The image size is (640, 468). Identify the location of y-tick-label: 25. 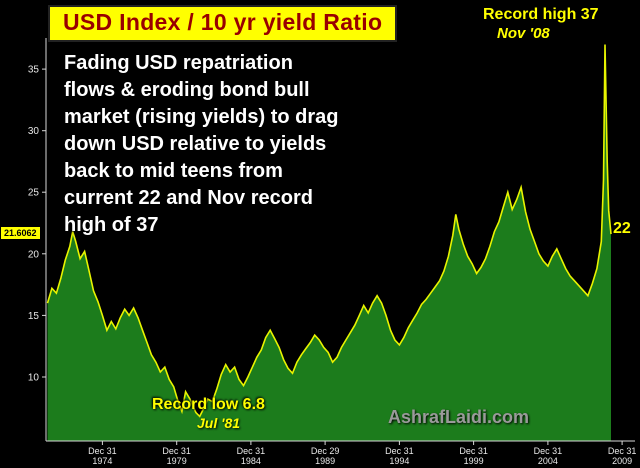
(34, 193).